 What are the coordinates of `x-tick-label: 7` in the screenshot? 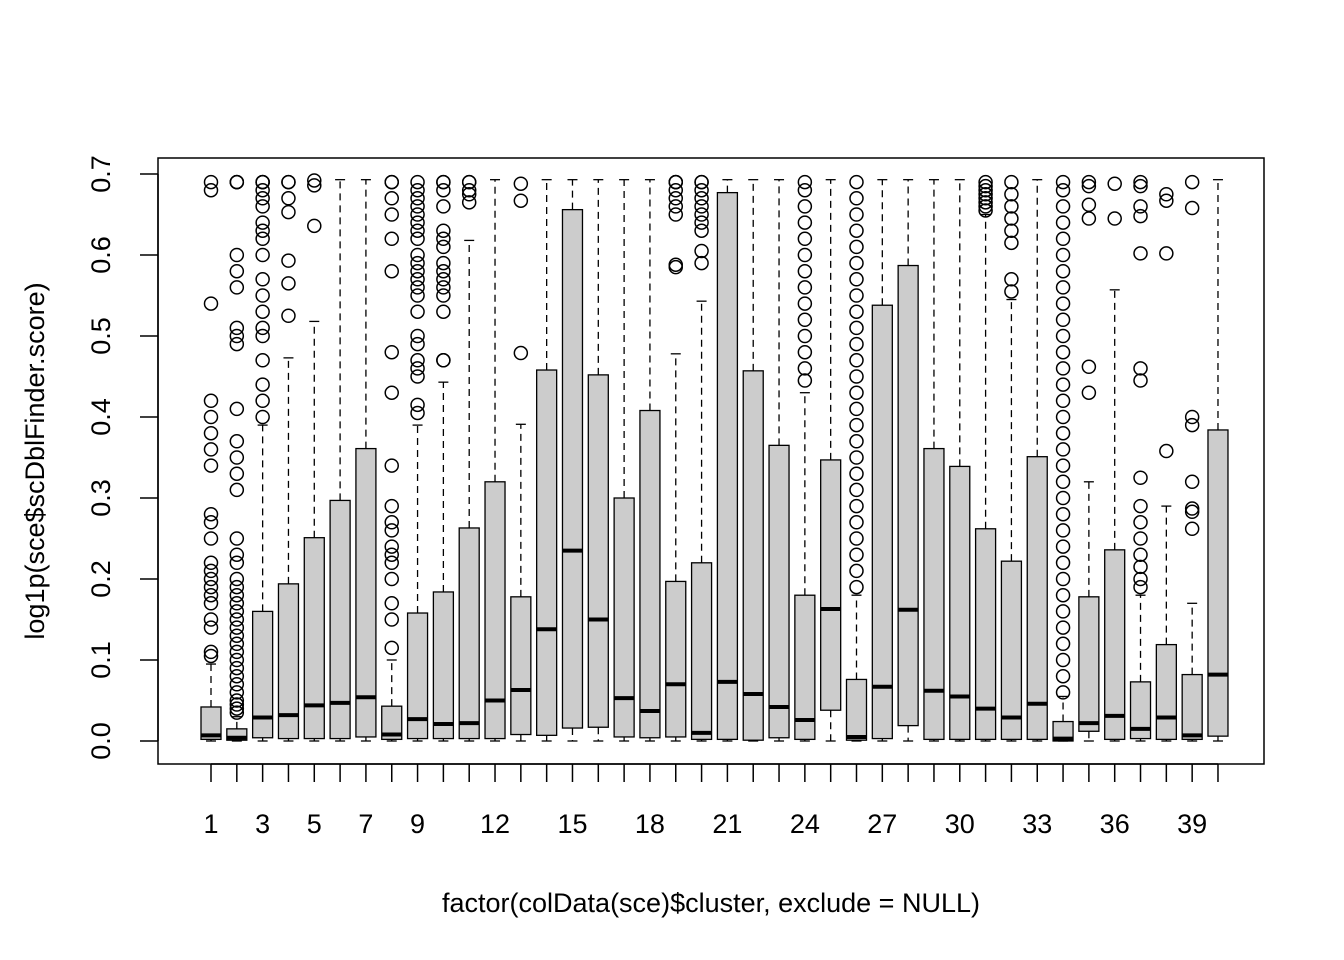 It's located at (365, 824).